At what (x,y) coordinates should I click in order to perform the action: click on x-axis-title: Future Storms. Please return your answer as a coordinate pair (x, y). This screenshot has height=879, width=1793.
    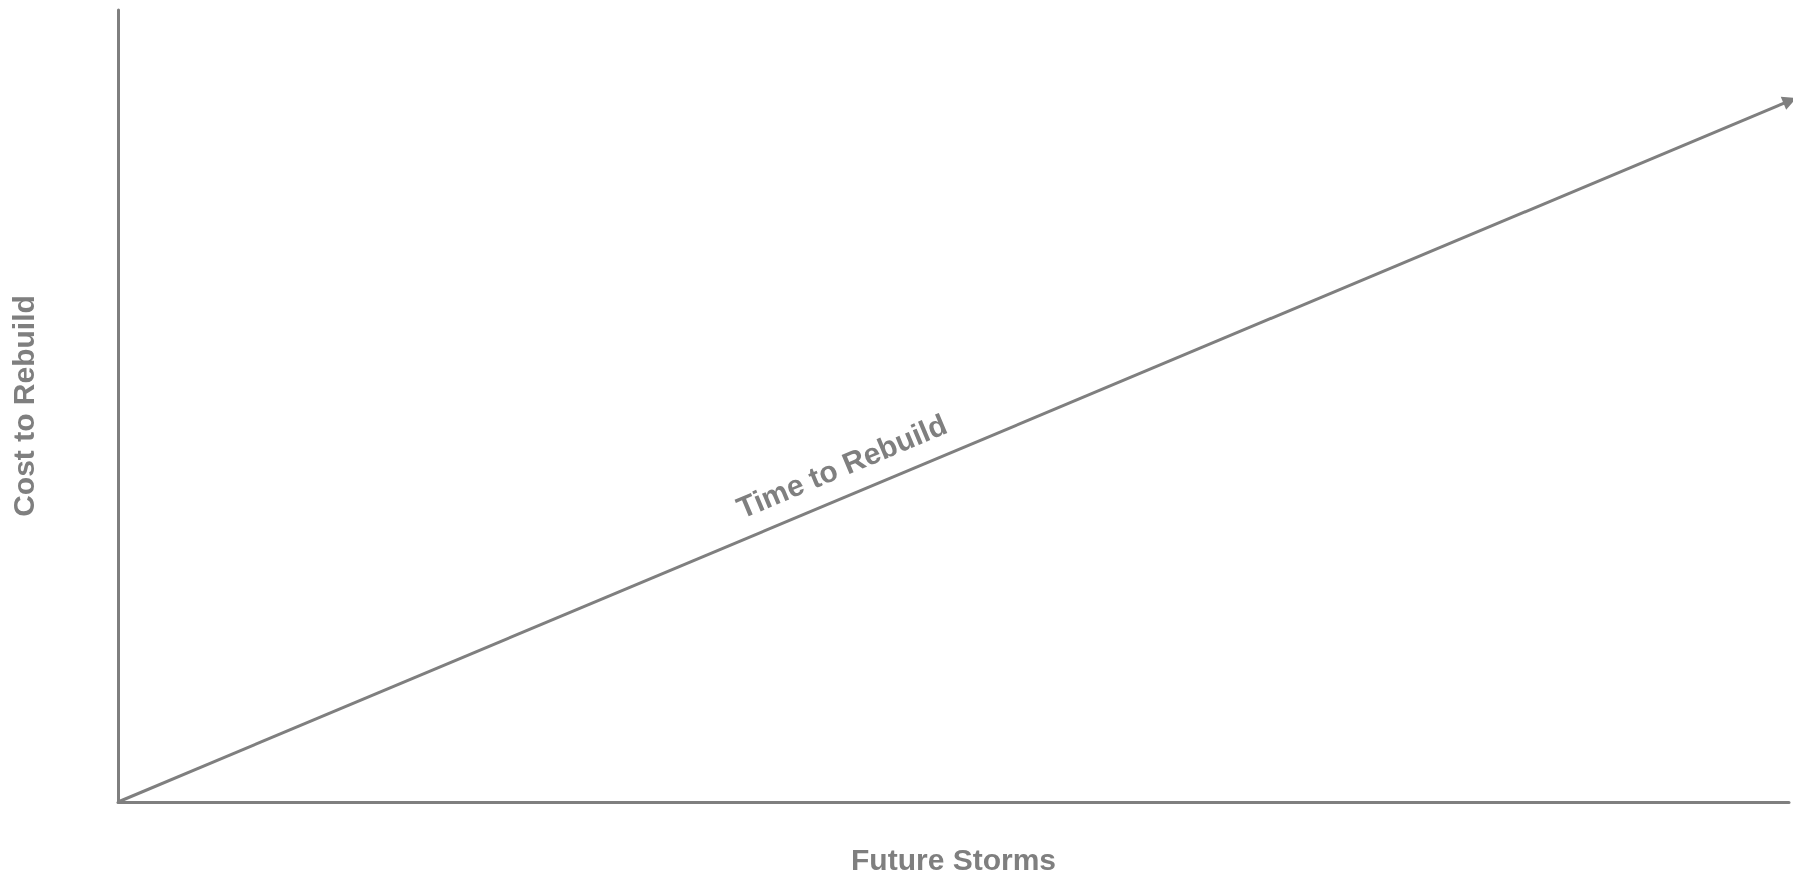
    Looking at the image, I should click on (953, 859).